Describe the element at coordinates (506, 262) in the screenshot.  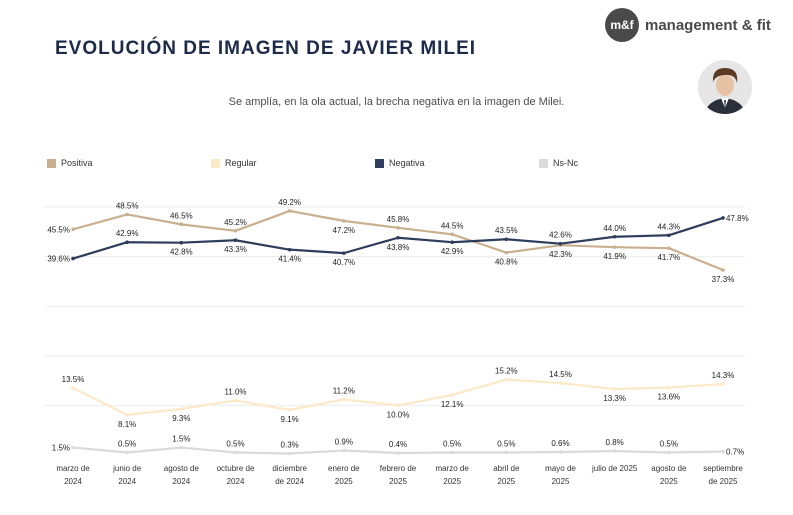
I see `data-label: 40.8%` at that location.